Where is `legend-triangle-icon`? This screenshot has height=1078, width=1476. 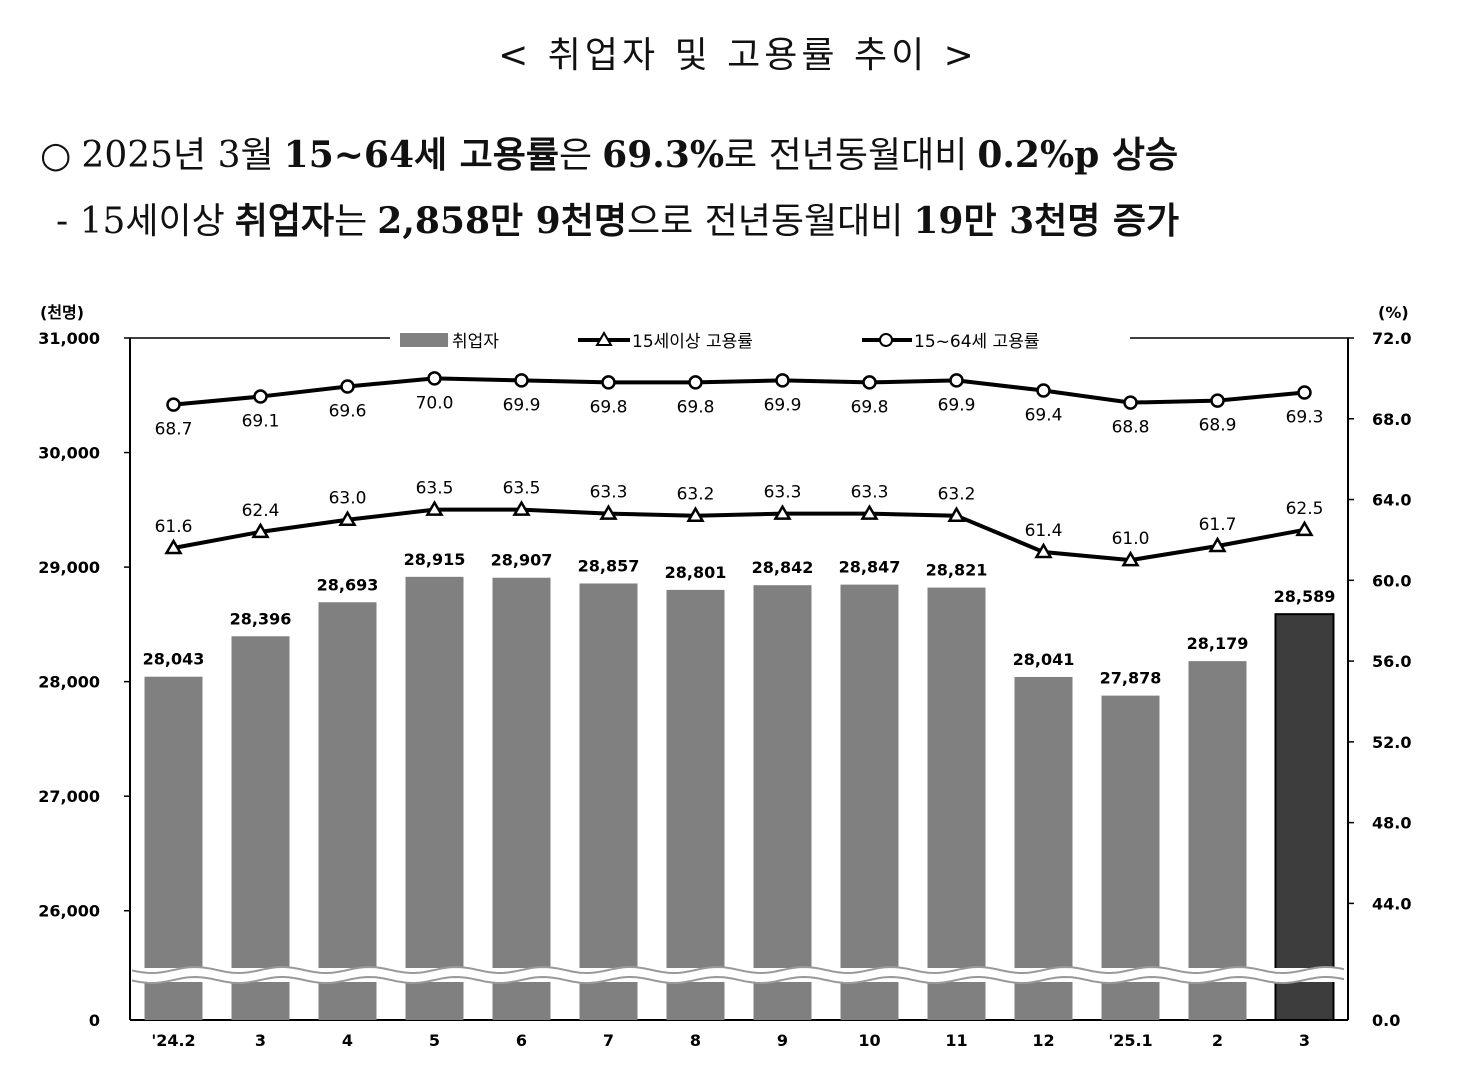 legend-triangle-icon is located at coordinates (604, 338).